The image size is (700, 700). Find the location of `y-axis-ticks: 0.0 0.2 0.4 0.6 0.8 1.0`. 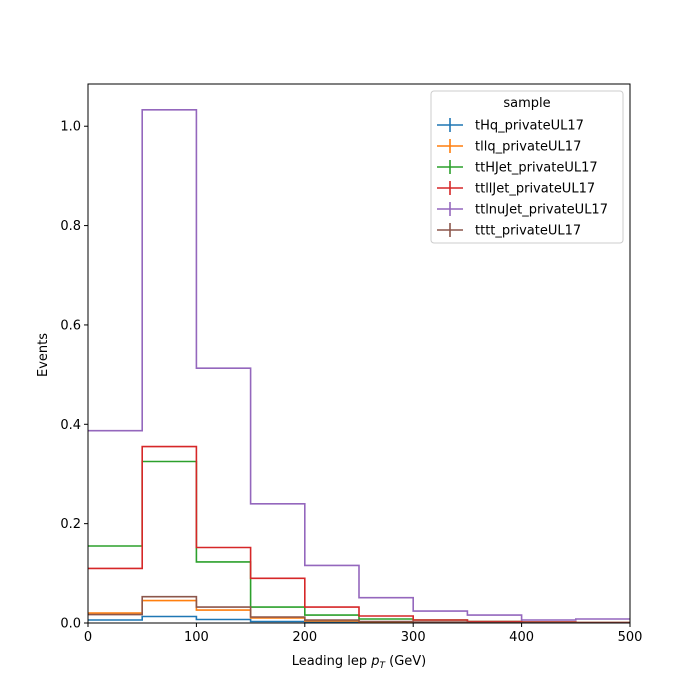

y-axis-ticks: 0.0 0.2 0.4 0.6 0.8 1.0 is located at coordinates (74, 376).